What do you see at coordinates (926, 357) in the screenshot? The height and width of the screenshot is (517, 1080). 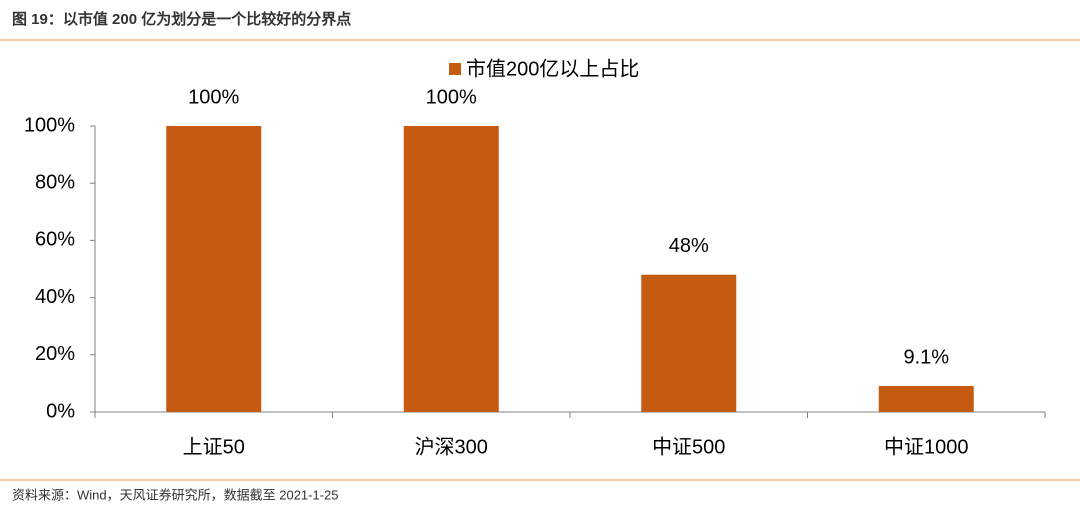 I see `data-label: 9.1%` at bounding box center [926, 357].